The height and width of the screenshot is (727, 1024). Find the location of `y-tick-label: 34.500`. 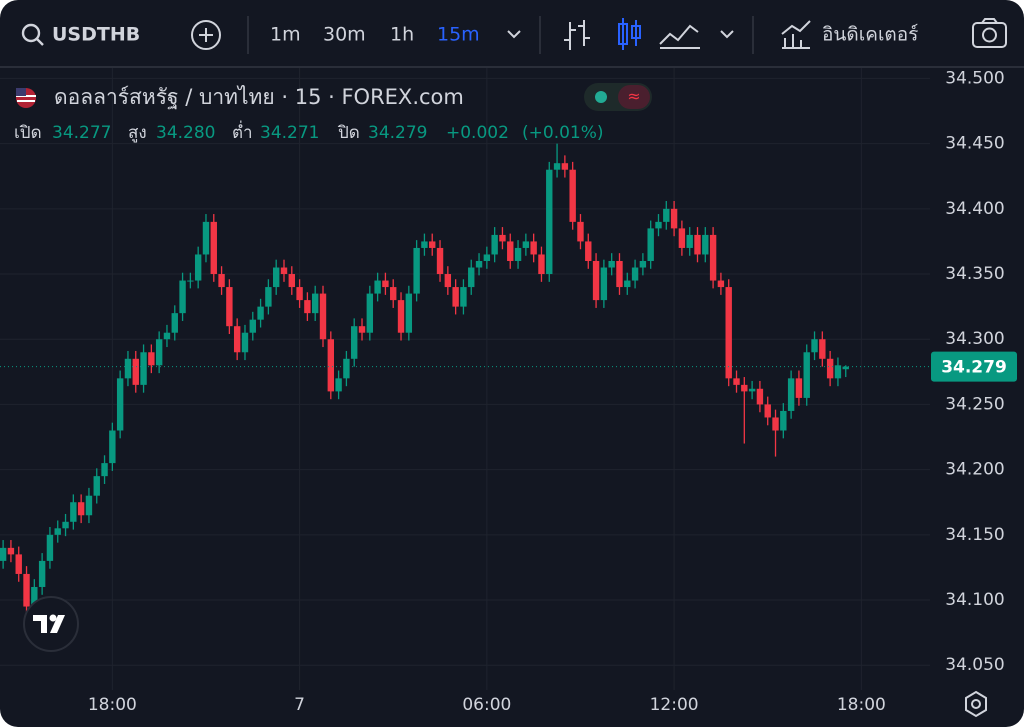

y-tick-label: 34.500 is located at coordinates (974, 78).